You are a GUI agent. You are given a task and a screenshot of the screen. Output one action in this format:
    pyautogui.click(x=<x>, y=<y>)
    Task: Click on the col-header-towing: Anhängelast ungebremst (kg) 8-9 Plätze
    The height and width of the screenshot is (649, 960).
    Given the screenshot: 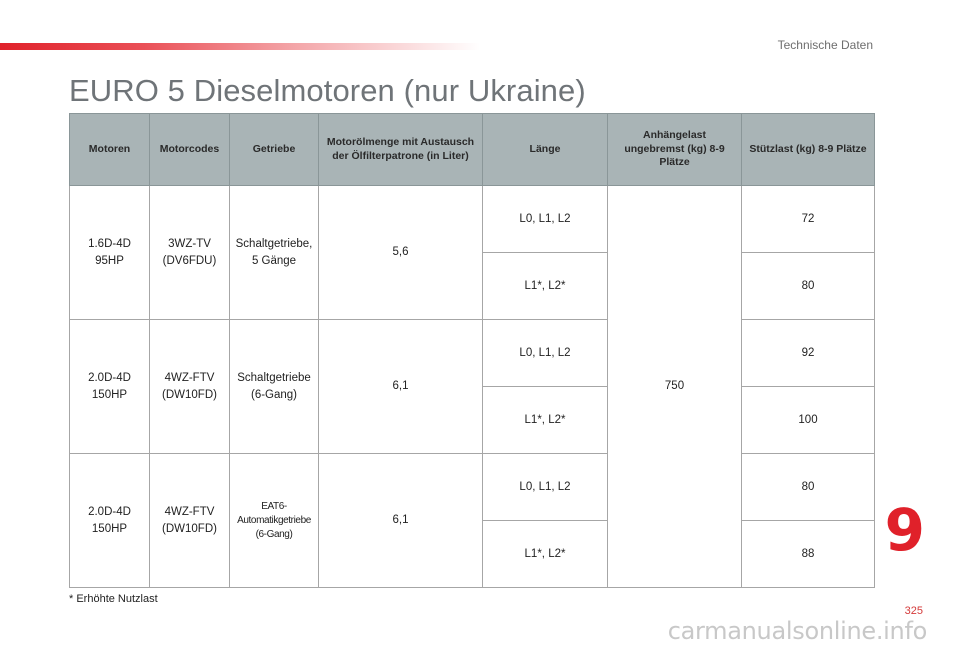 What is the action you would take?
    pyautogui.click(x=674, y=149)
    